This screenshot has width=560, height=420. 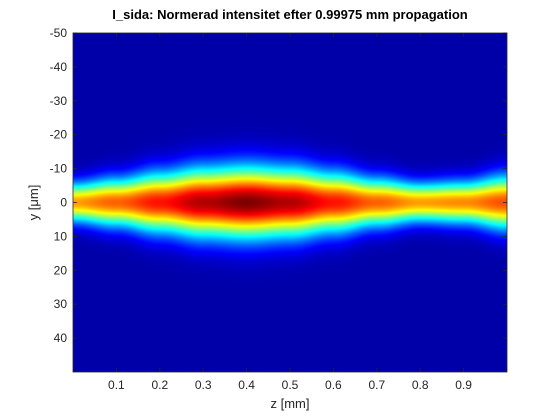 What do you see at coordinates (246, 385) in the screenshot?
I see `x-tick-label: 0.4` at bounding box center [246, 385].